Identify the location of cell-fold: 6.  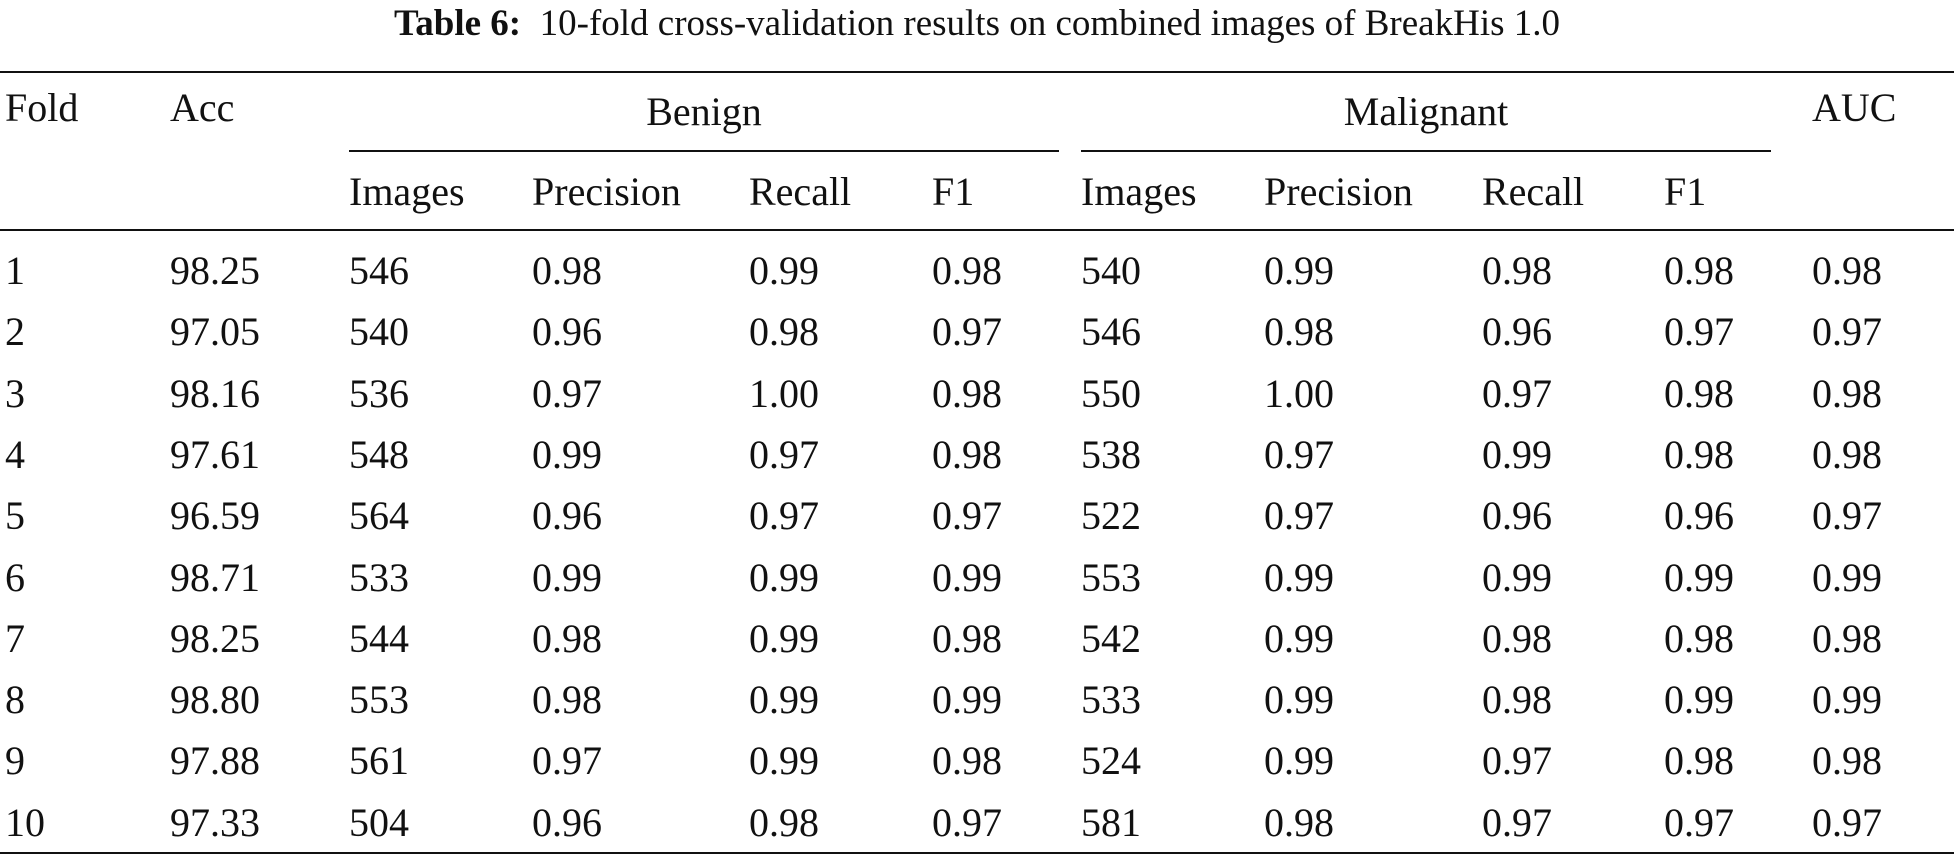
(15, 577).